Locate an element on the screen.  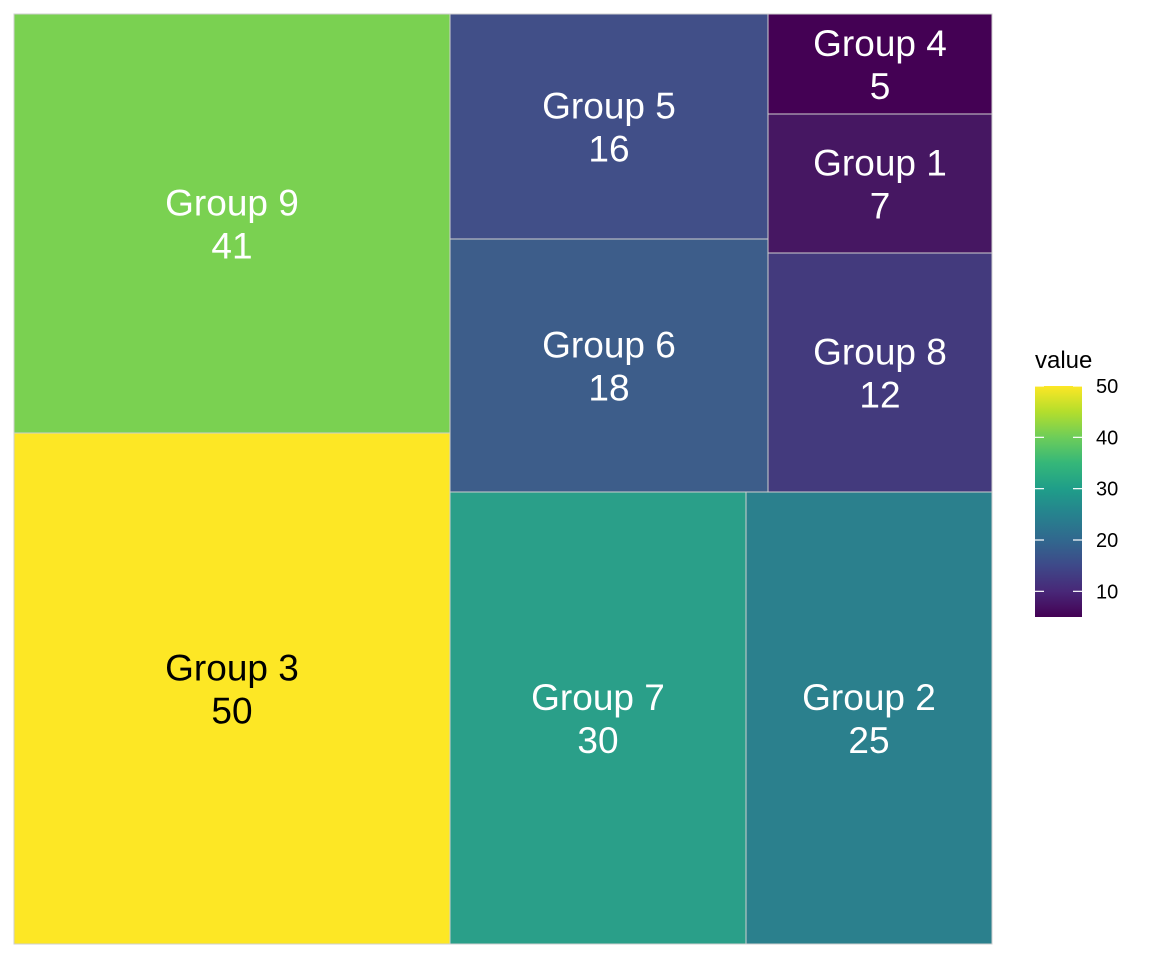
tile-label-group-7: Group 7 is located at coordinates (598, 697).